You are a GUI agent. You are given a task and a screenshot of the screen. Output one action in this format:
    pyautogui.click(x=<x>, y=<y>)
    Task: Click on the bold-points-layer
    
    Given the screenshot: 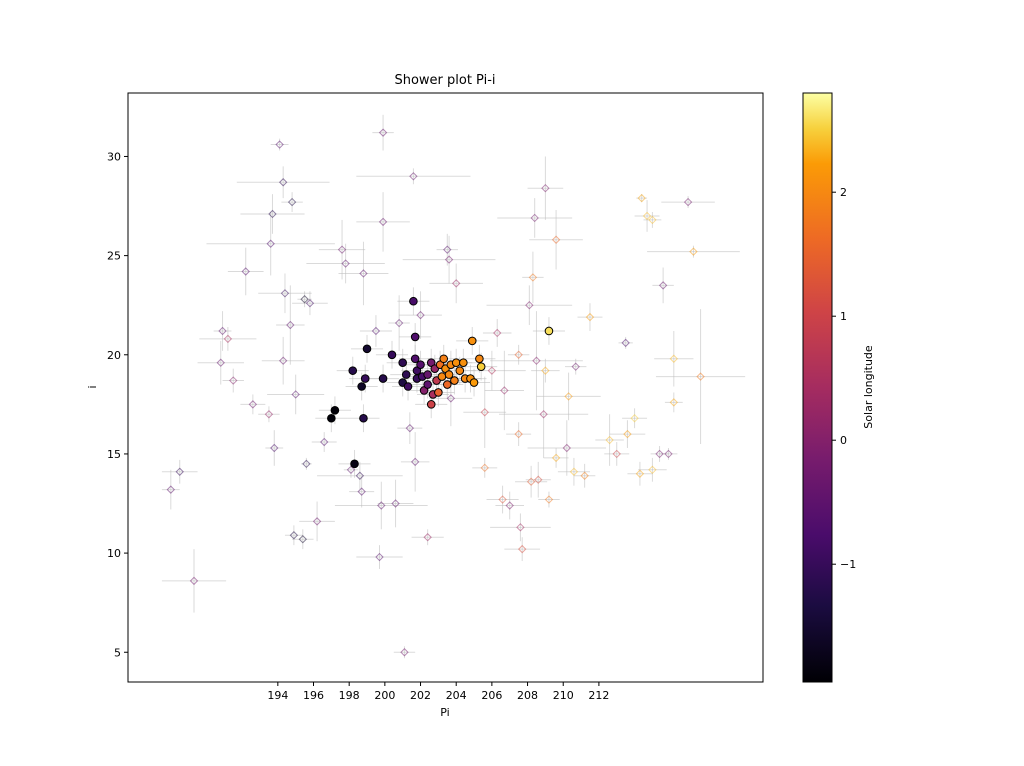 What is the action you would take?
    pyautogui.click(x=440, y=382)
    